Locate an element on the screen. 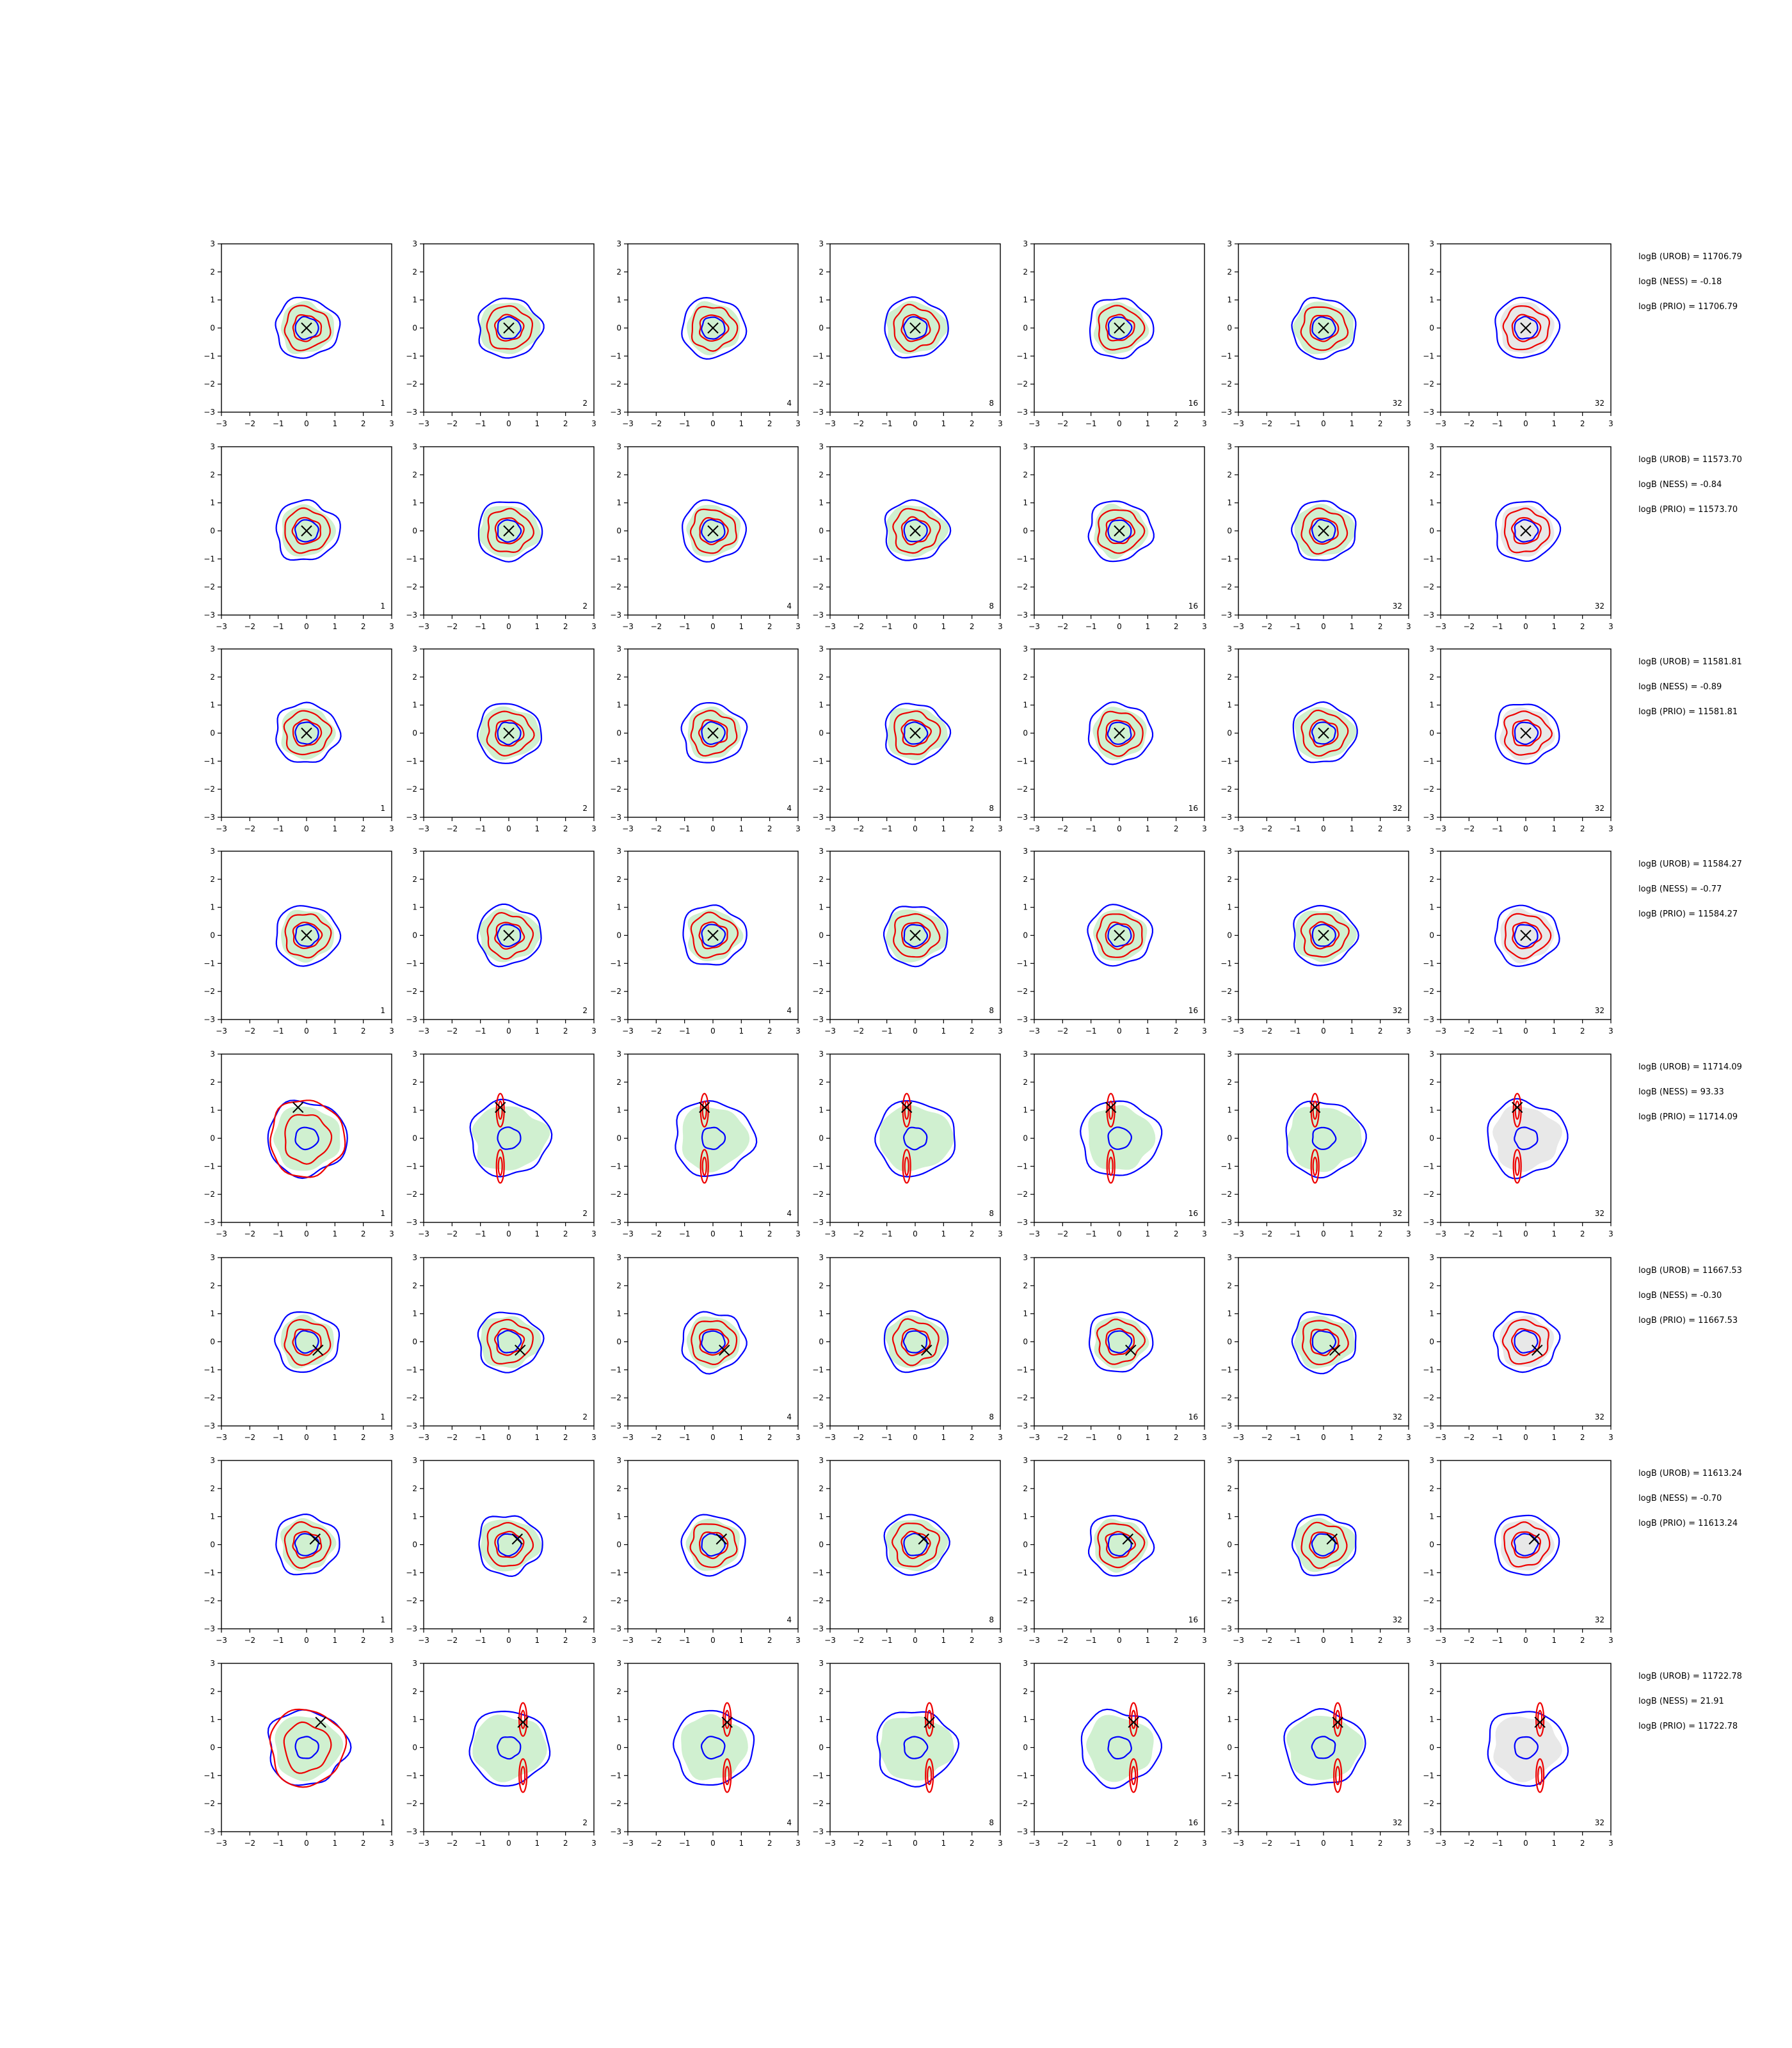 This screenshot has height=2048, width=1792. subplot-r5-c1: −3 −2 −1 0 1 2 3 −3 −2 −1 0 1 2 3 1 is located at coordinates (299, 1144).